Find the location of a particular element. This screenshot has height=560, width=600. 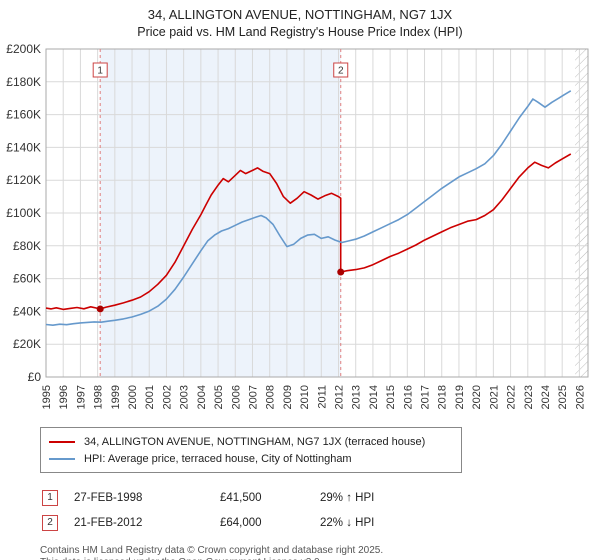

x-axis-label: 2015 is located at coordinates (391, 397).